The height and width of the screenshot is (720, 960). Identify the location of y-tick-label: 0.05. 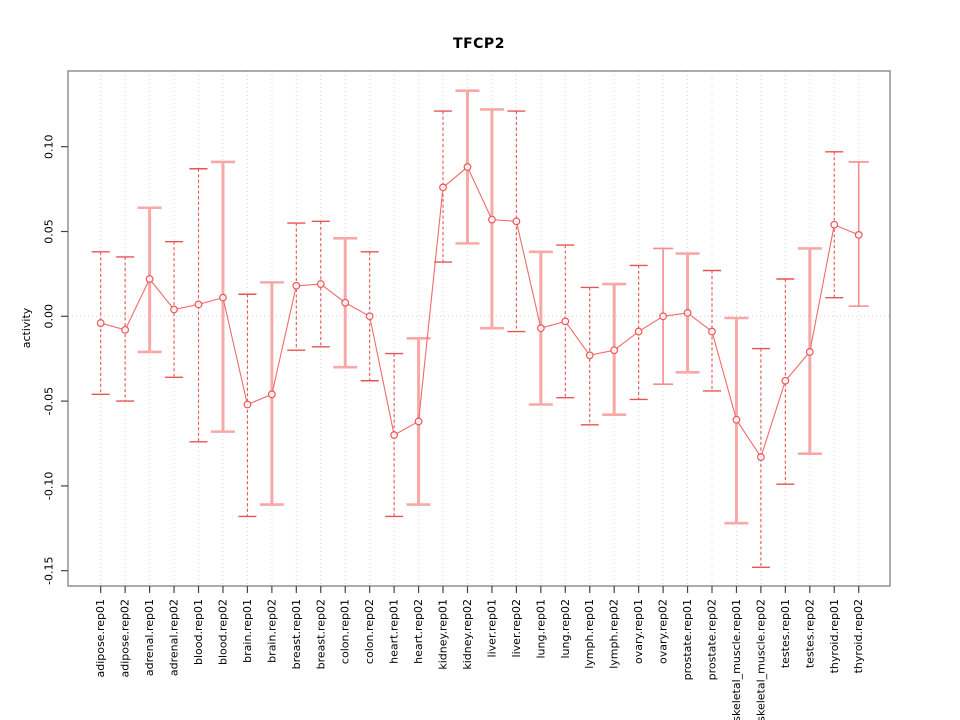
(49, 231).